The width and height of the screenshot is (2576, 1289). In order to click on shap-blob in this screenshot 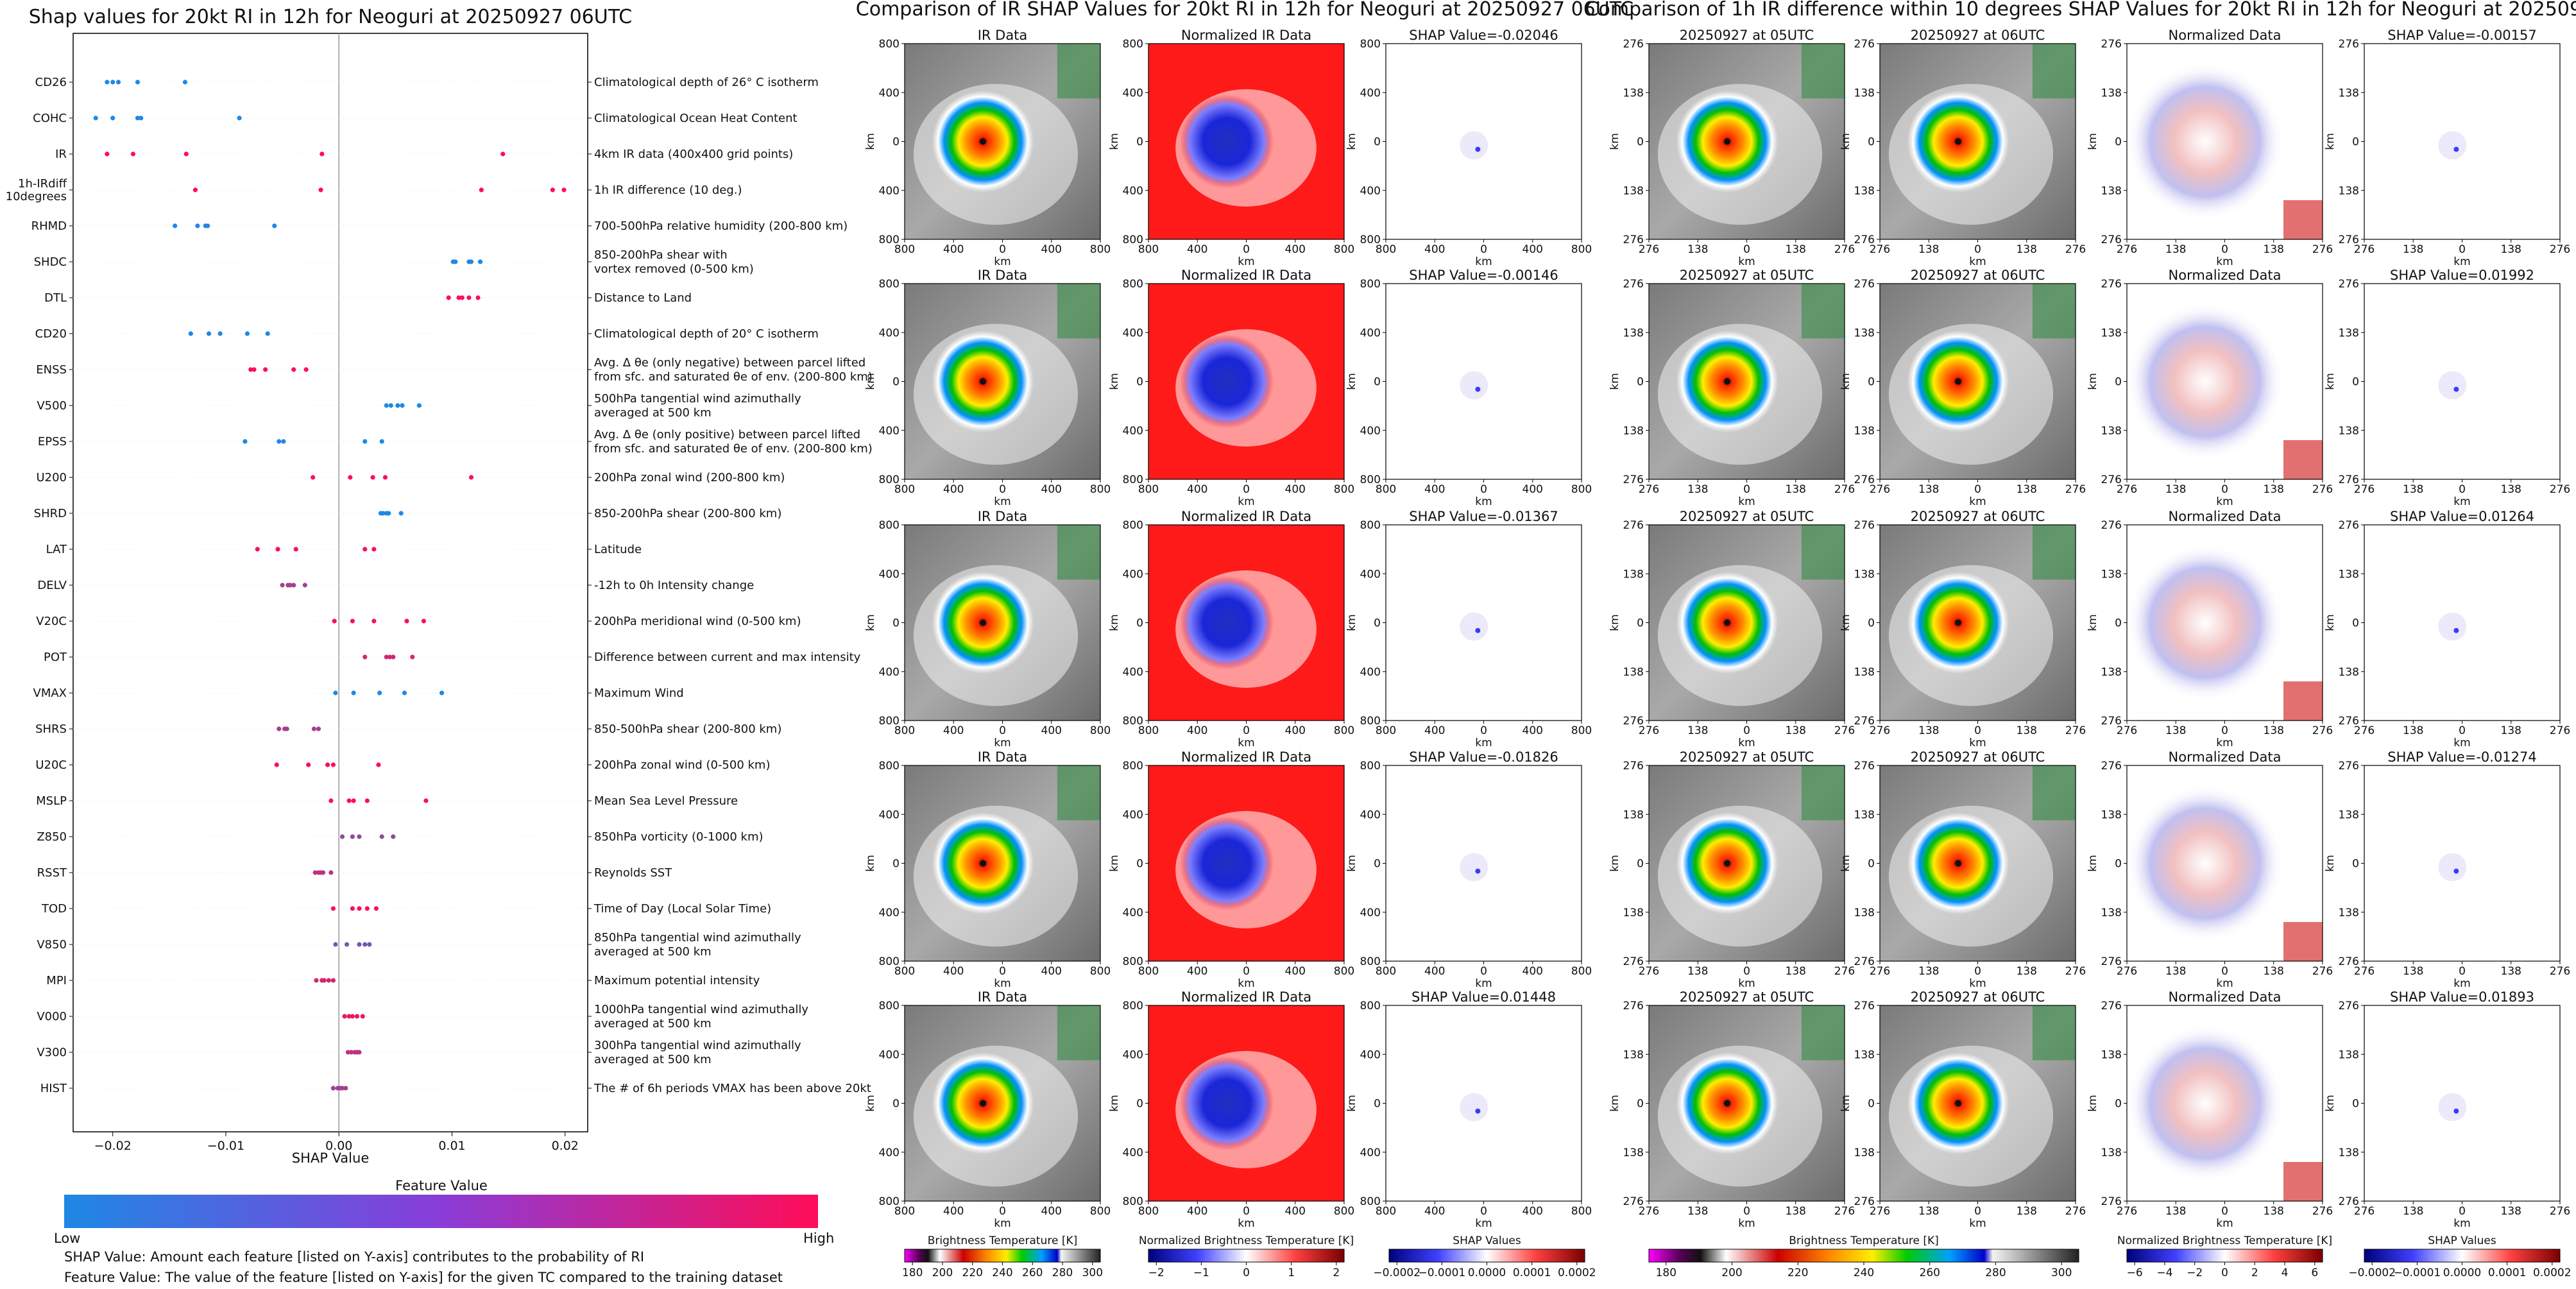, I will do `click(1474, 1107)`.